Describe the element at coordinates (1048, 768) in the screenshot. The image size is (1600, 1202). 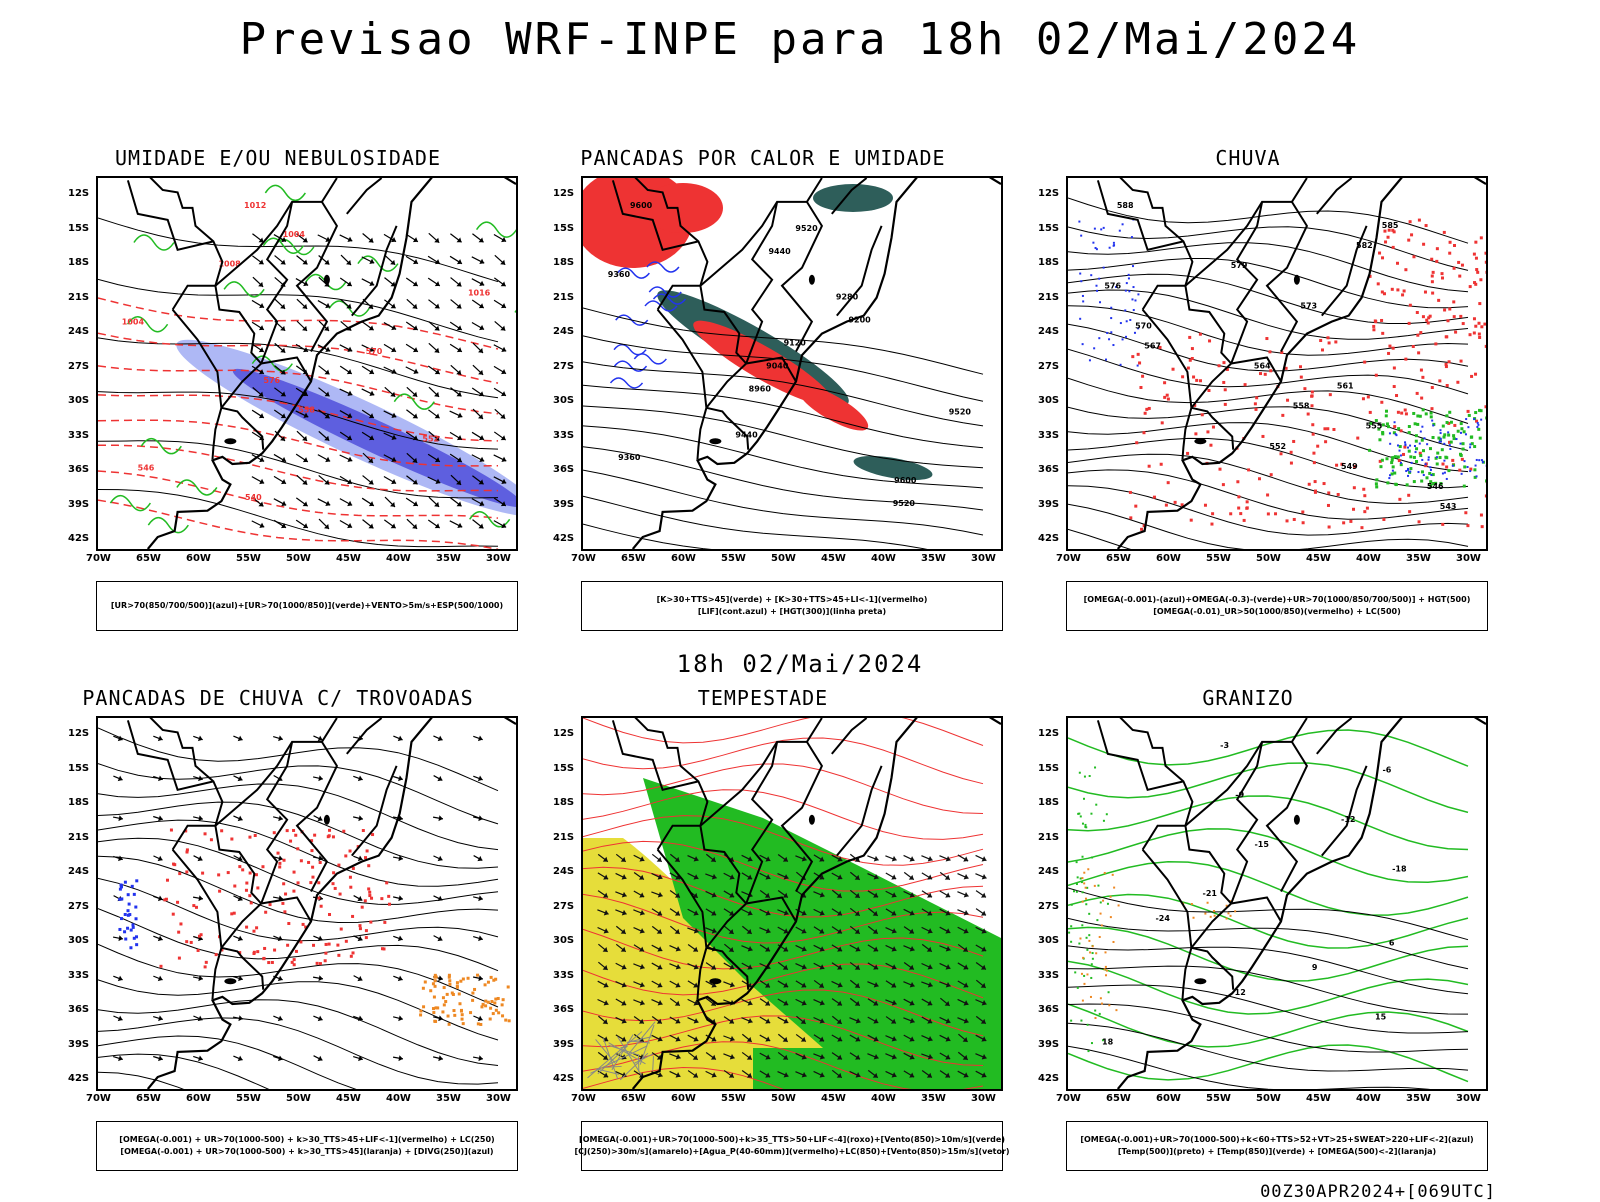
I see `lat-tick-label: 15S` at that location.